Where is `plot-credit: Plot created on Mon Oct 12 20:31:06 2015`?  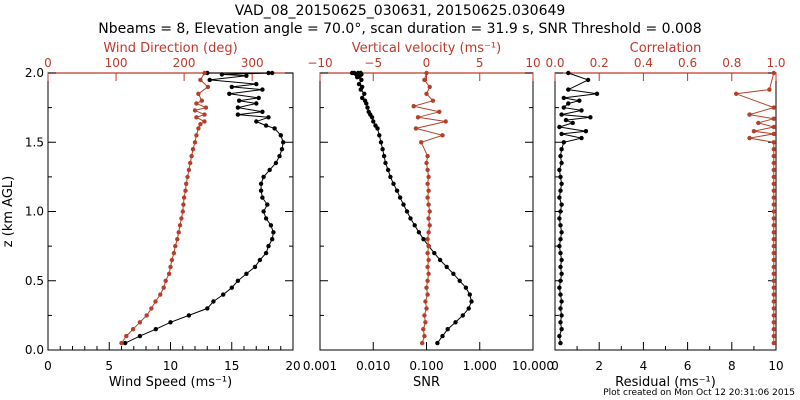
plot-credit: Plot created on Mon Oct 12 20:31:06 2015 is located at coordinates (699, 393).